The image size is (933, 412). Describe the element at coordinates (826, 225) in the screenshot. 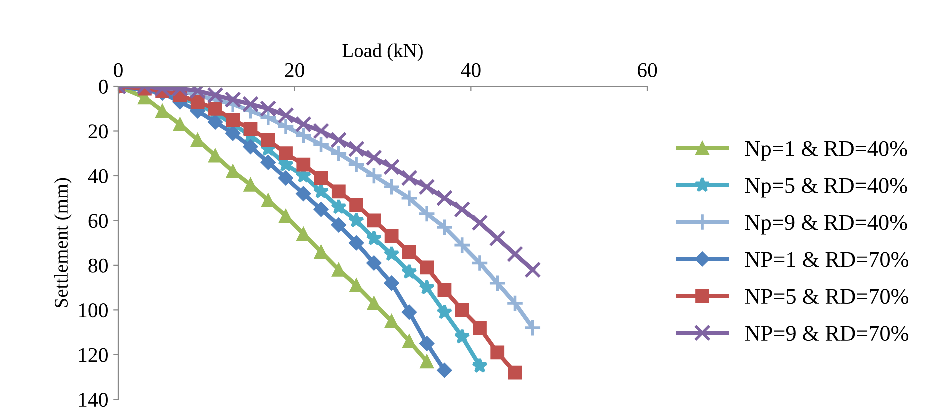

I see `legend-label: Np=9 & RD=40%` at that location.